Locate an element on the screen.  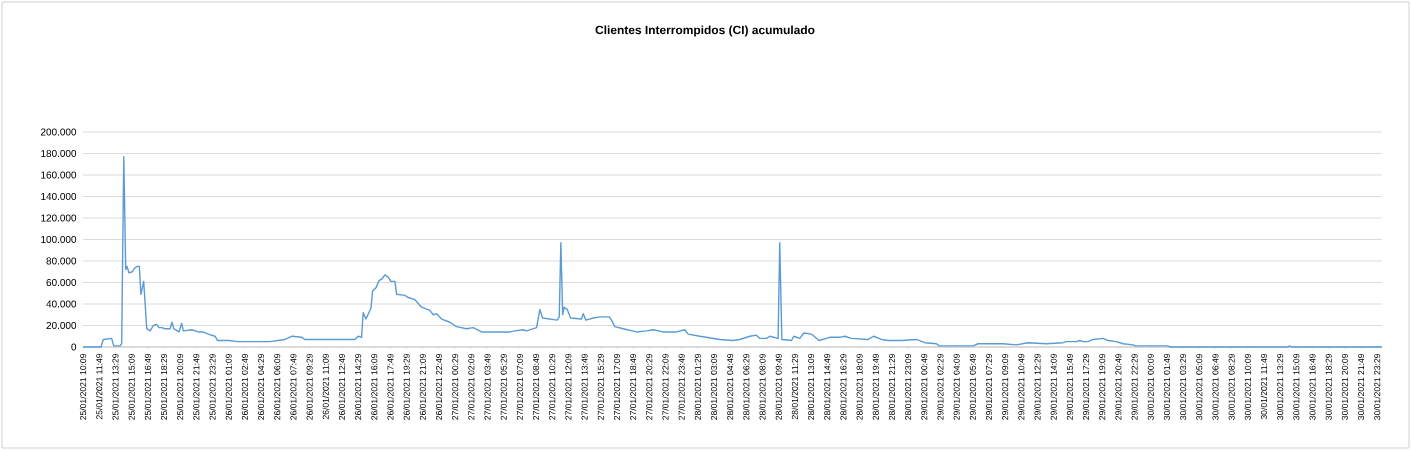
x-tick-label: 29/01/2021 19:09 is located at coordinates (1102, 386).